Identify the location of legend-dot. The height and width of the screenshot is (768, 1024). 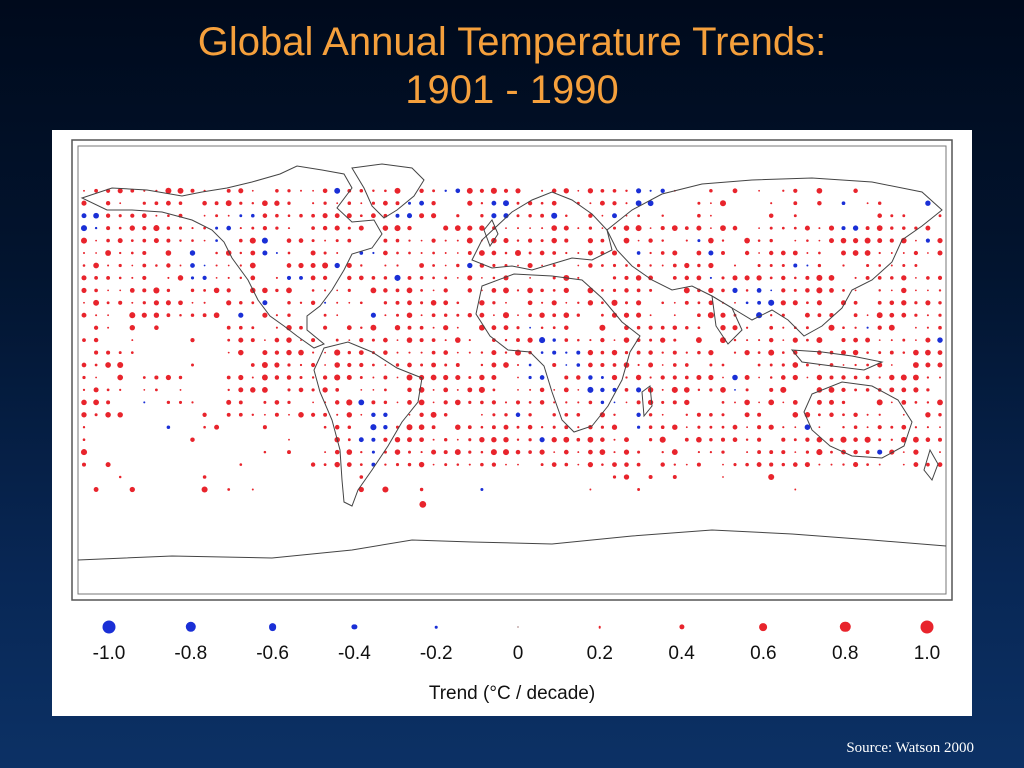
(763, 627).